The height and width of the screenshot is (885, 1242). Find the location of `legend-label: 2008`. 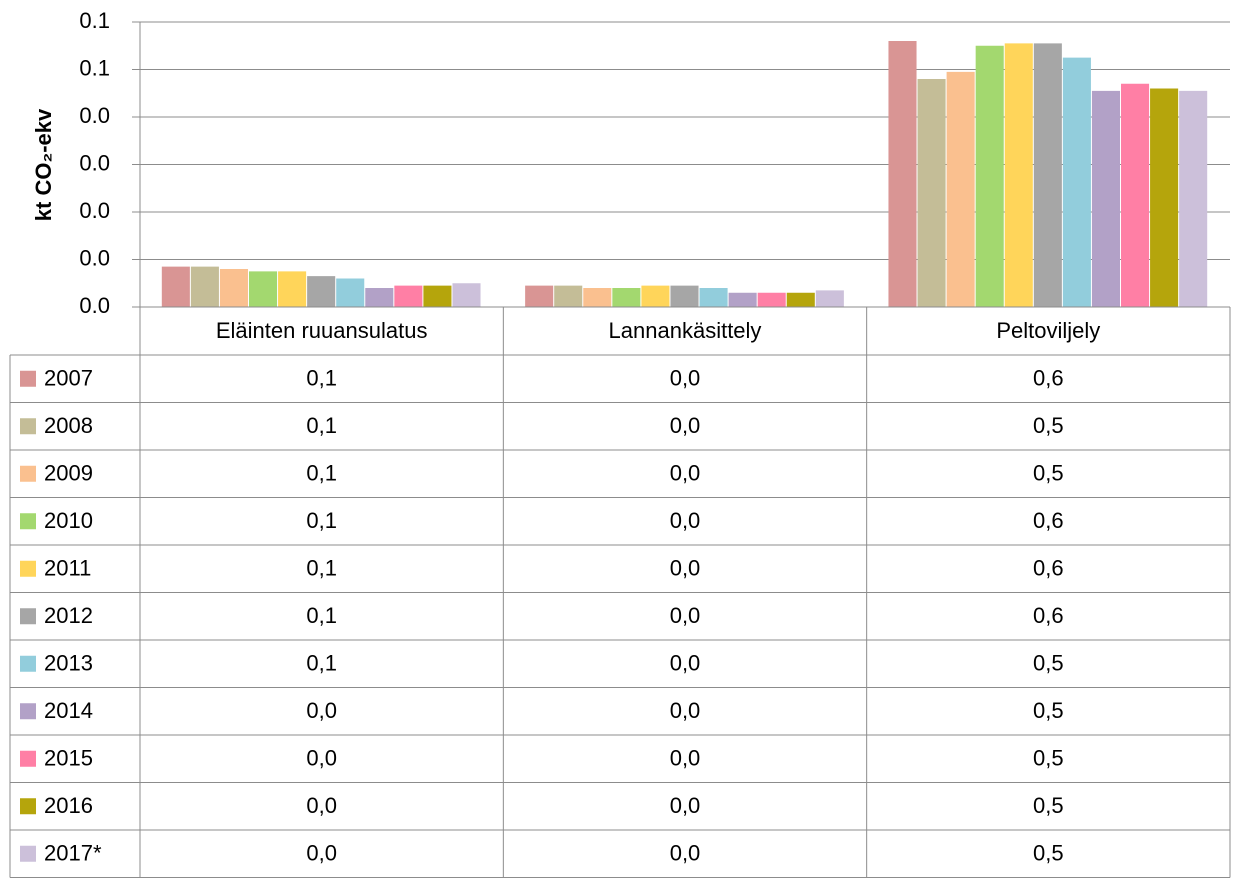

legend-label: 2008 is located at coordinates (68, 425).